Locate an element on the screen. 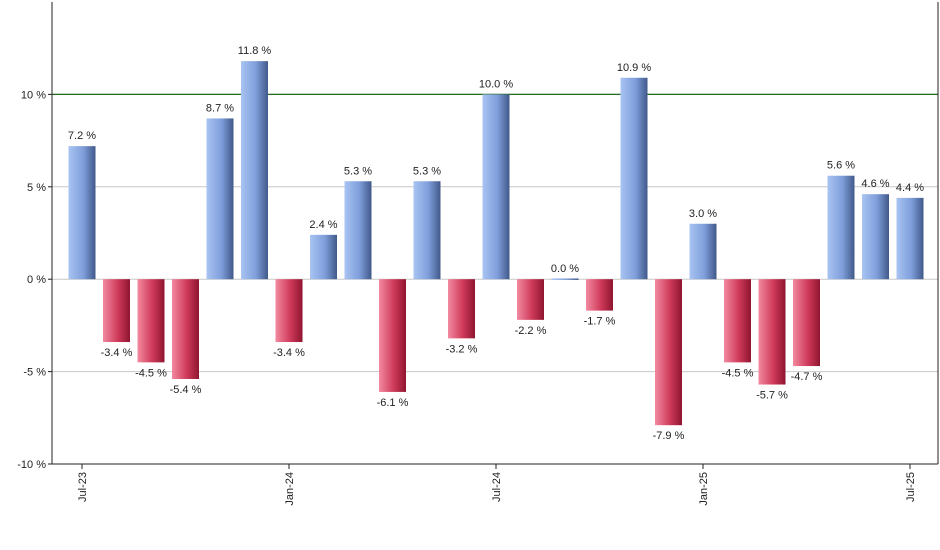  data-label: 10.9 % is located at coordinates (634, 68).